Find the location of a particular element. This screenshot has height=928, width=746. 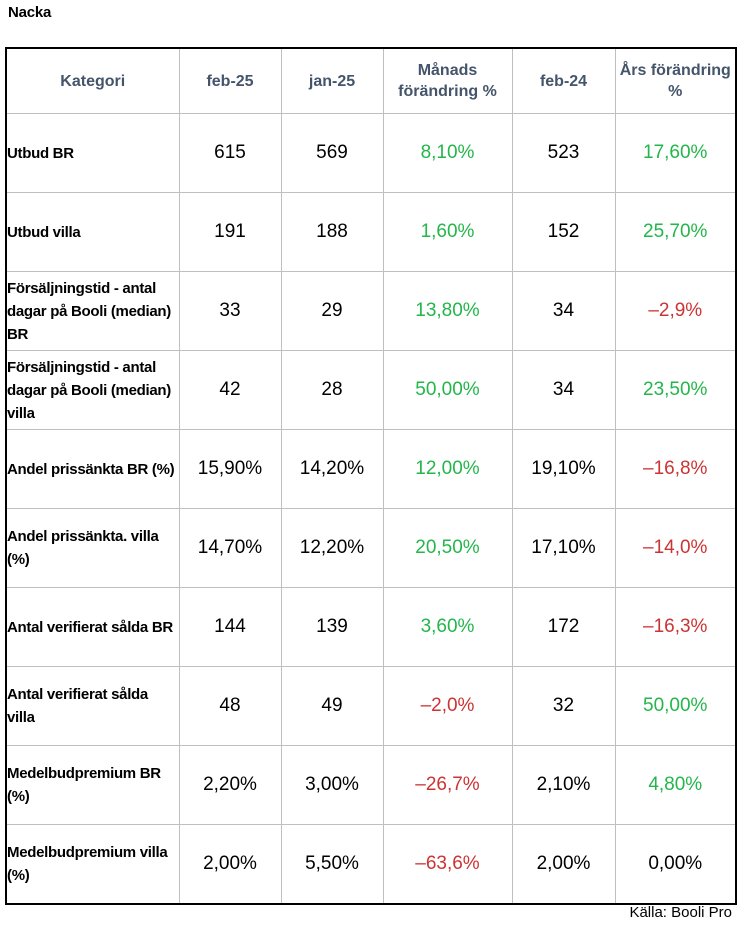

page-title: Nacka is located at coordinates (30, 12).